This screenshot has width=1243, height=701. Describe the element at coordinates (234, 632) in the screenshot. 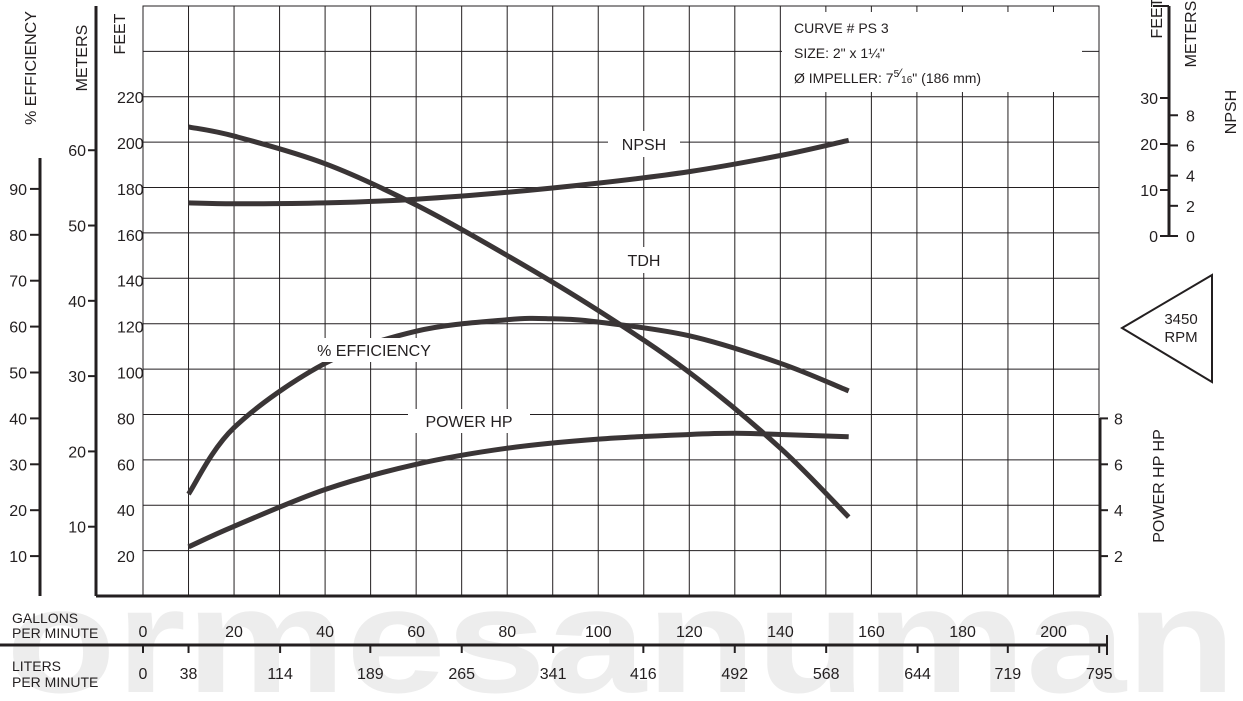

I see `gpm-tick-label: 20` at that location.